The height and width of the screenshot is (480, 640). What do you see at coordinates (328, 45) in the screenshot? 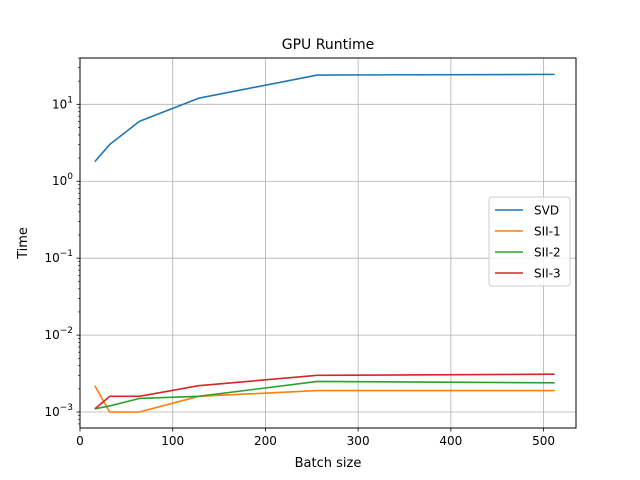
I see `chart-title: GPU Runtime` at bounding box center [328, 45].